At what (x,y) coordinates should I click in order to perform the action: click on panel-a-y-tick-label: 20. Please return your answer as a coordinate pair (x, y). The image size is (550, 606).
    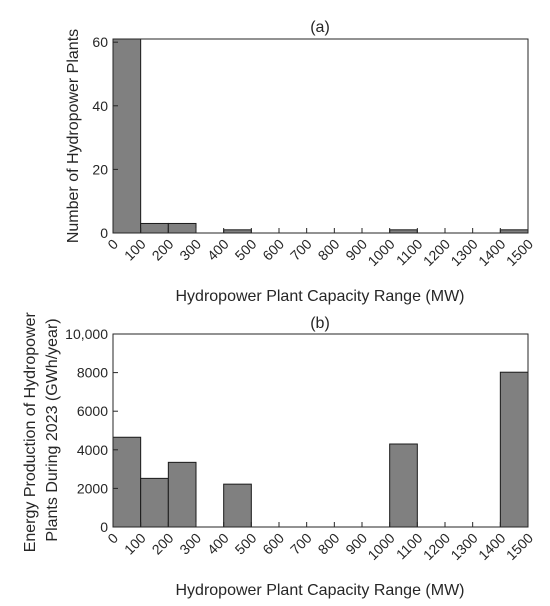
    Looking at the image, I should click on (100, 169).